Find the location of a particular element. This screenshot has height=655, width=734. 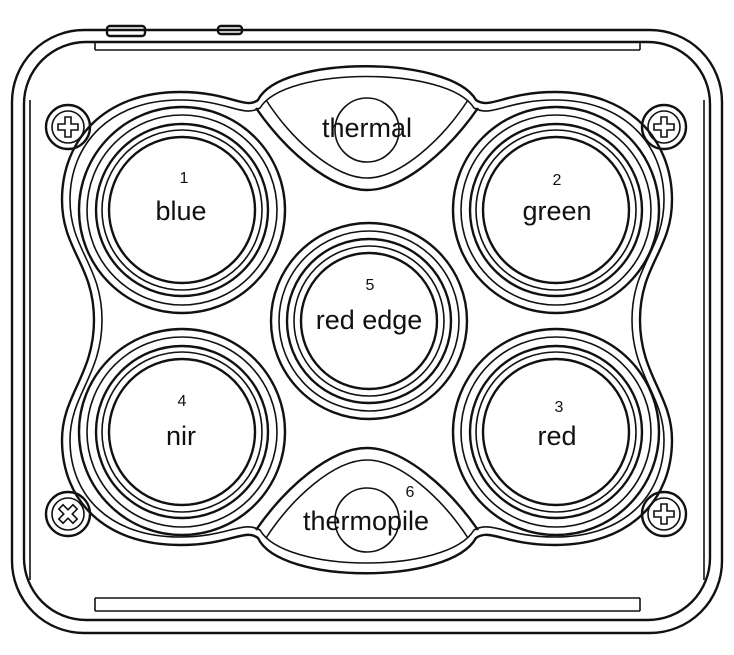

thermal-label: thermal is located at coordinates (367, 128).